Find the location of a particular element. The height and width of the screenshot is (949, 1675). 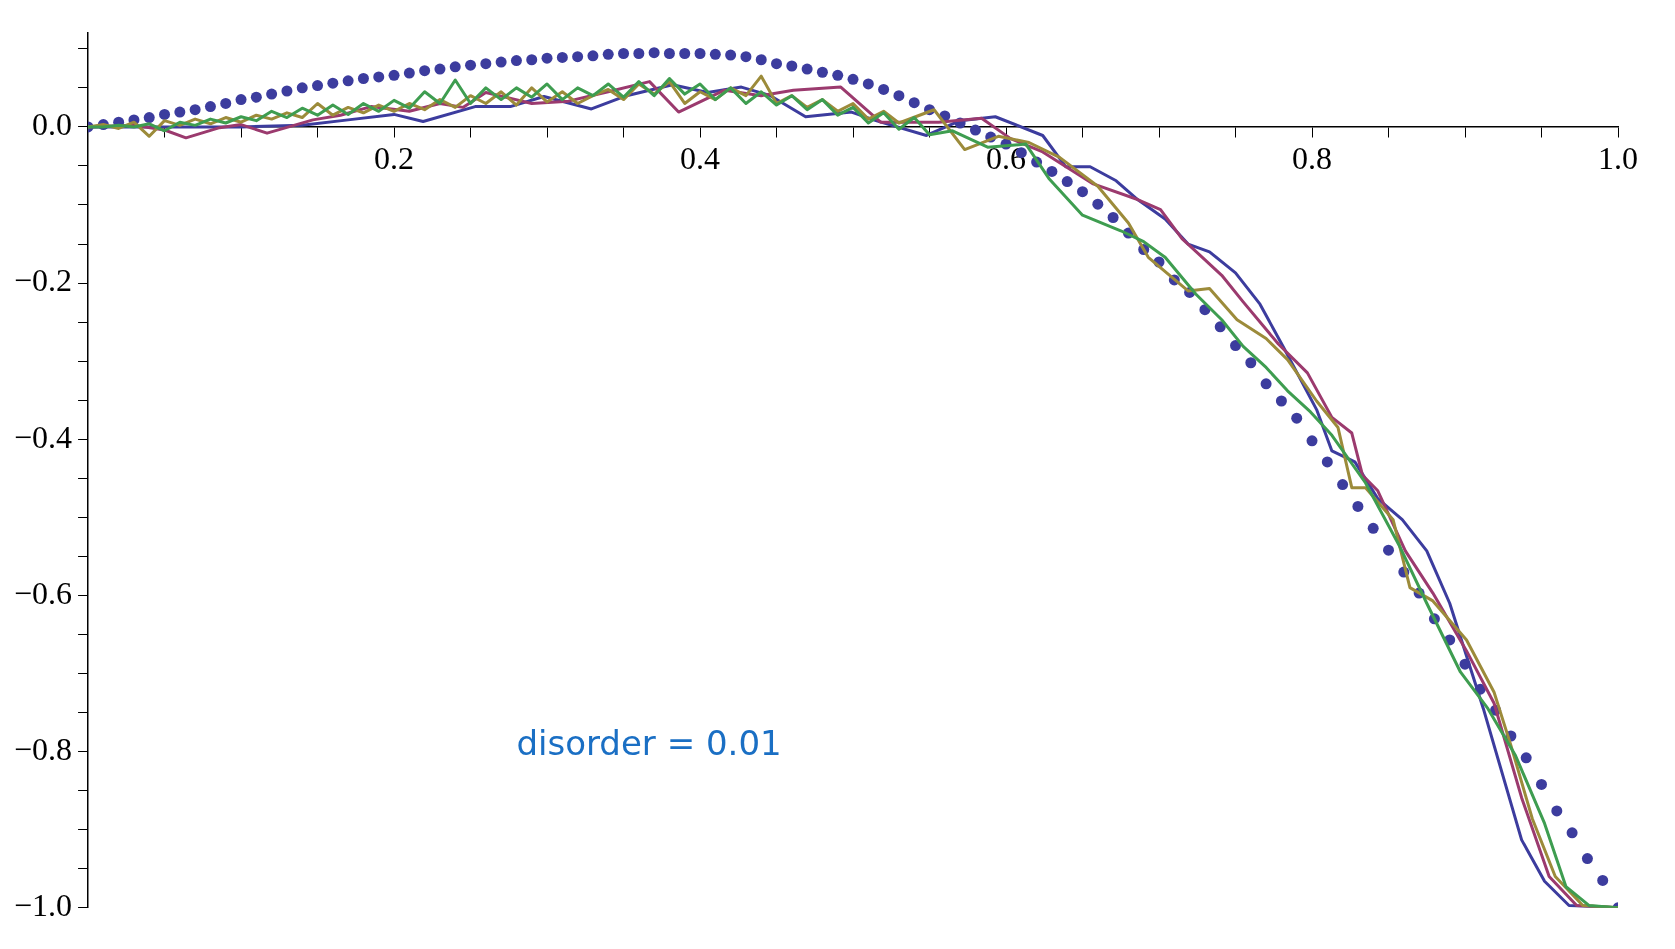

y-tick-label: −0.8 is located at coordinates (43, 749).